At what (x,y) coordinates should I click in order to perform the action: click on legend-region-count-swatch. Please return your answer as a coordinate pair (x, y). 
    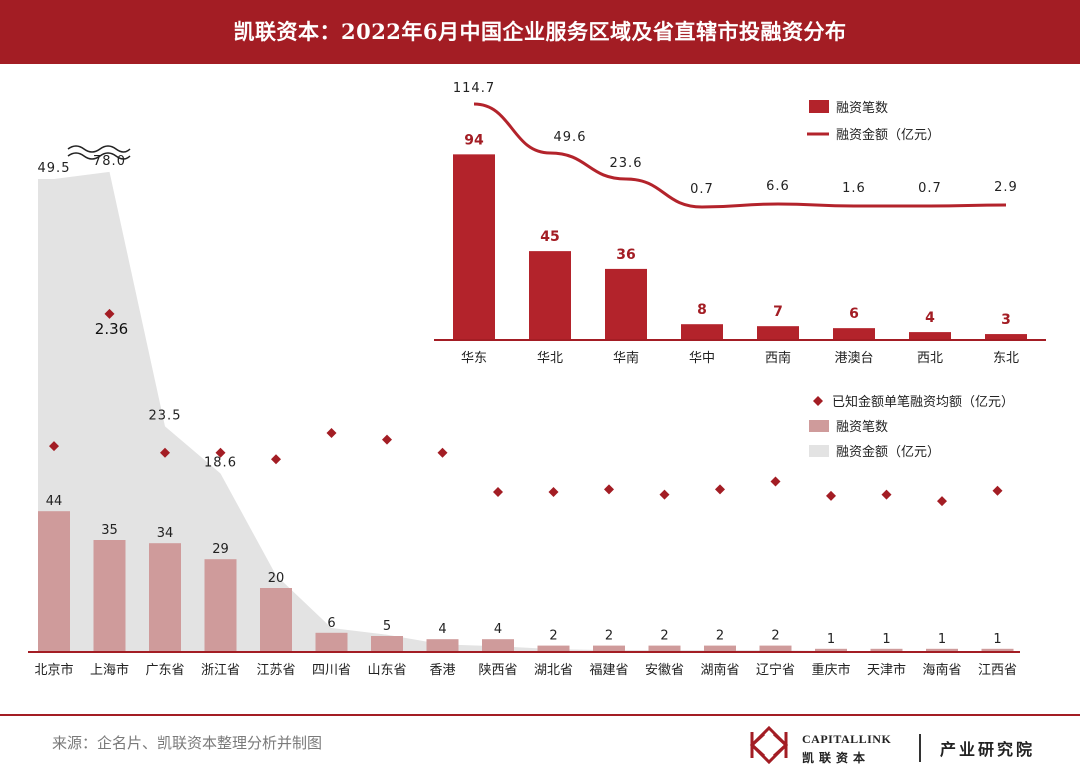
    Looking at the image, I should click on (819, 106).